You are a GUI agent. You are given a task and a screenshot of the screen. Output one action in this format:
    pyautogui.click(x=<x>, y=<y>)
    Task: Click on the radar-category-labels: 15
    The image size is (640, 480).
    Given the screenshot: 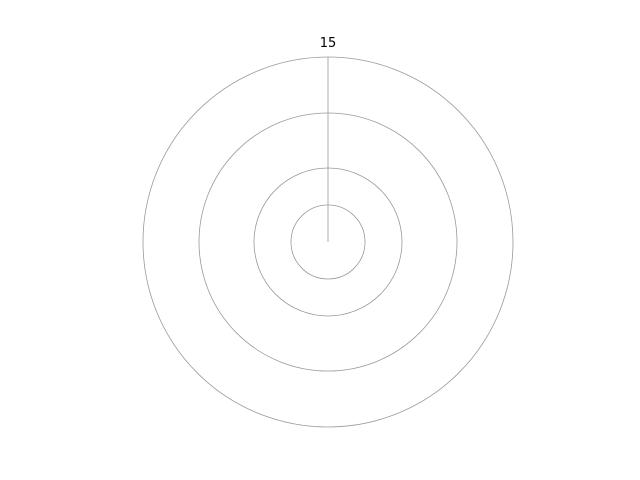 What is the action you would take?
    pyautogui.click(x=328, y=43)
    